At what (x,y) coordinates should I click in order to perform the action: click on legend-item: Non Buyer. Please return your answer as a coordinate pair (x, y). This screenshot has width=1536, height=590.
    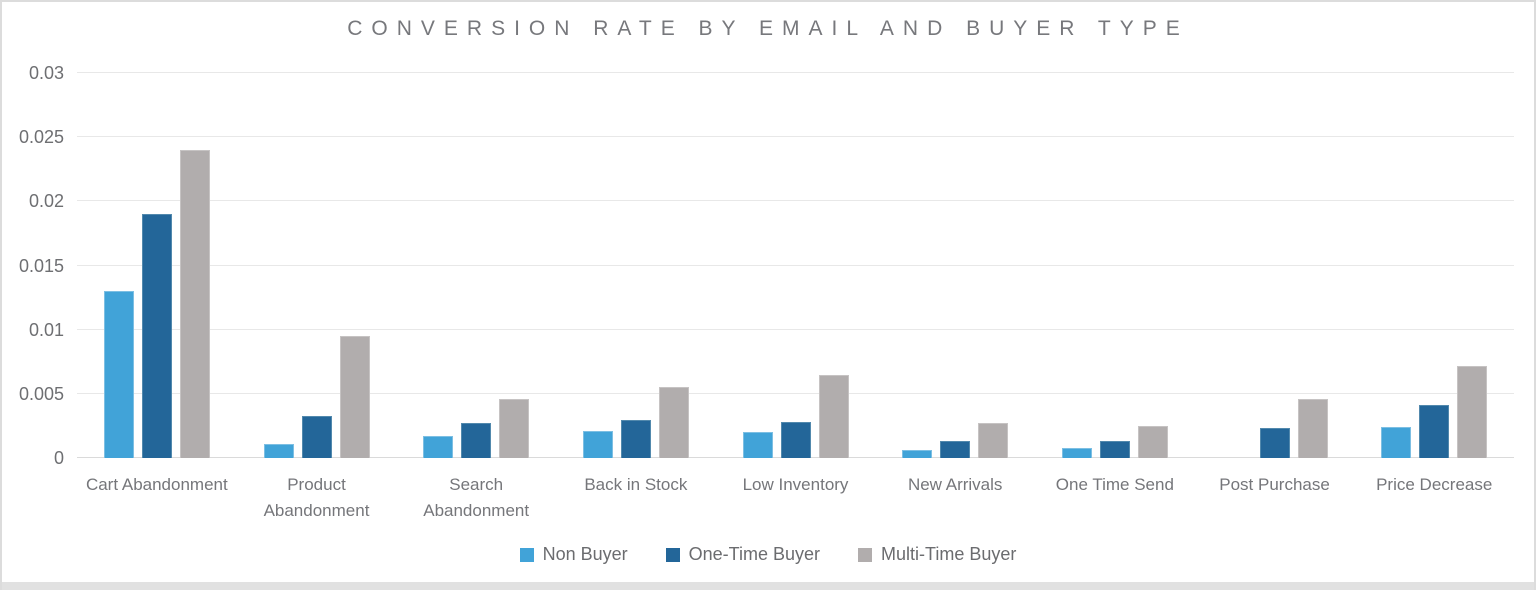
    Looking at the image, I should click on (573, 554).